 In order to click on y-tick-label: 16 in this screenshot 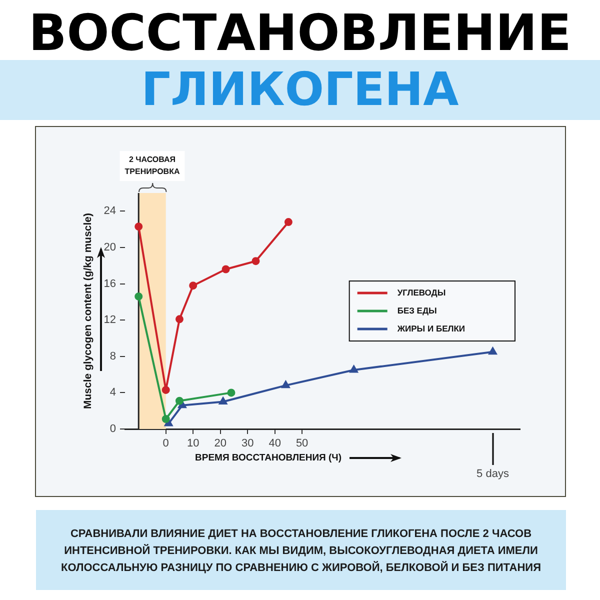, I will do `click(110, 284)`.